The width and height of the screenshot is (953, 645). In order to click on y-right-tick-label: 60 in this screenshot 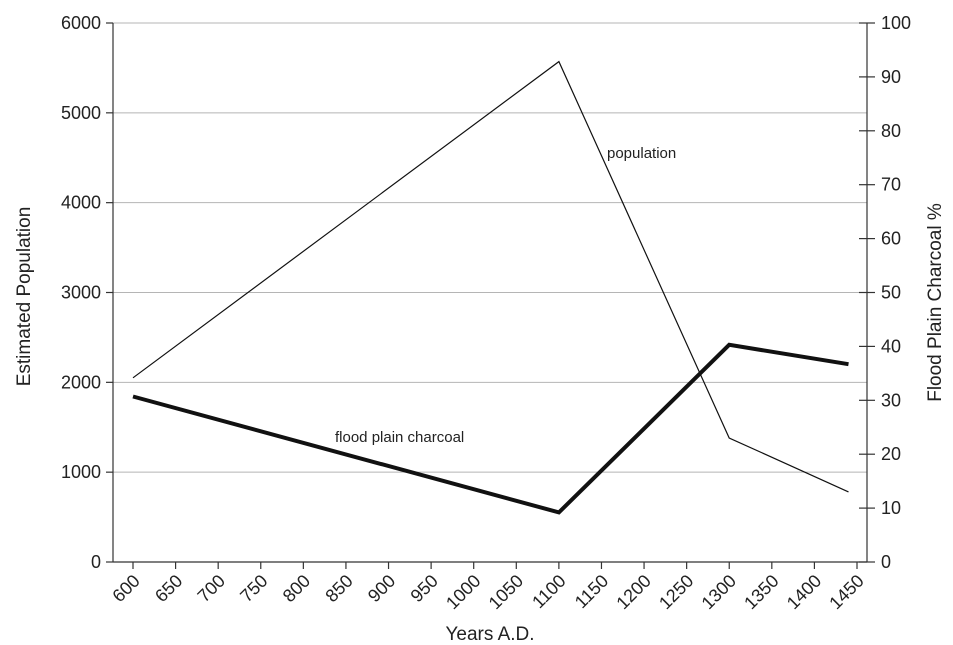, I will do `click(891, 239)`.